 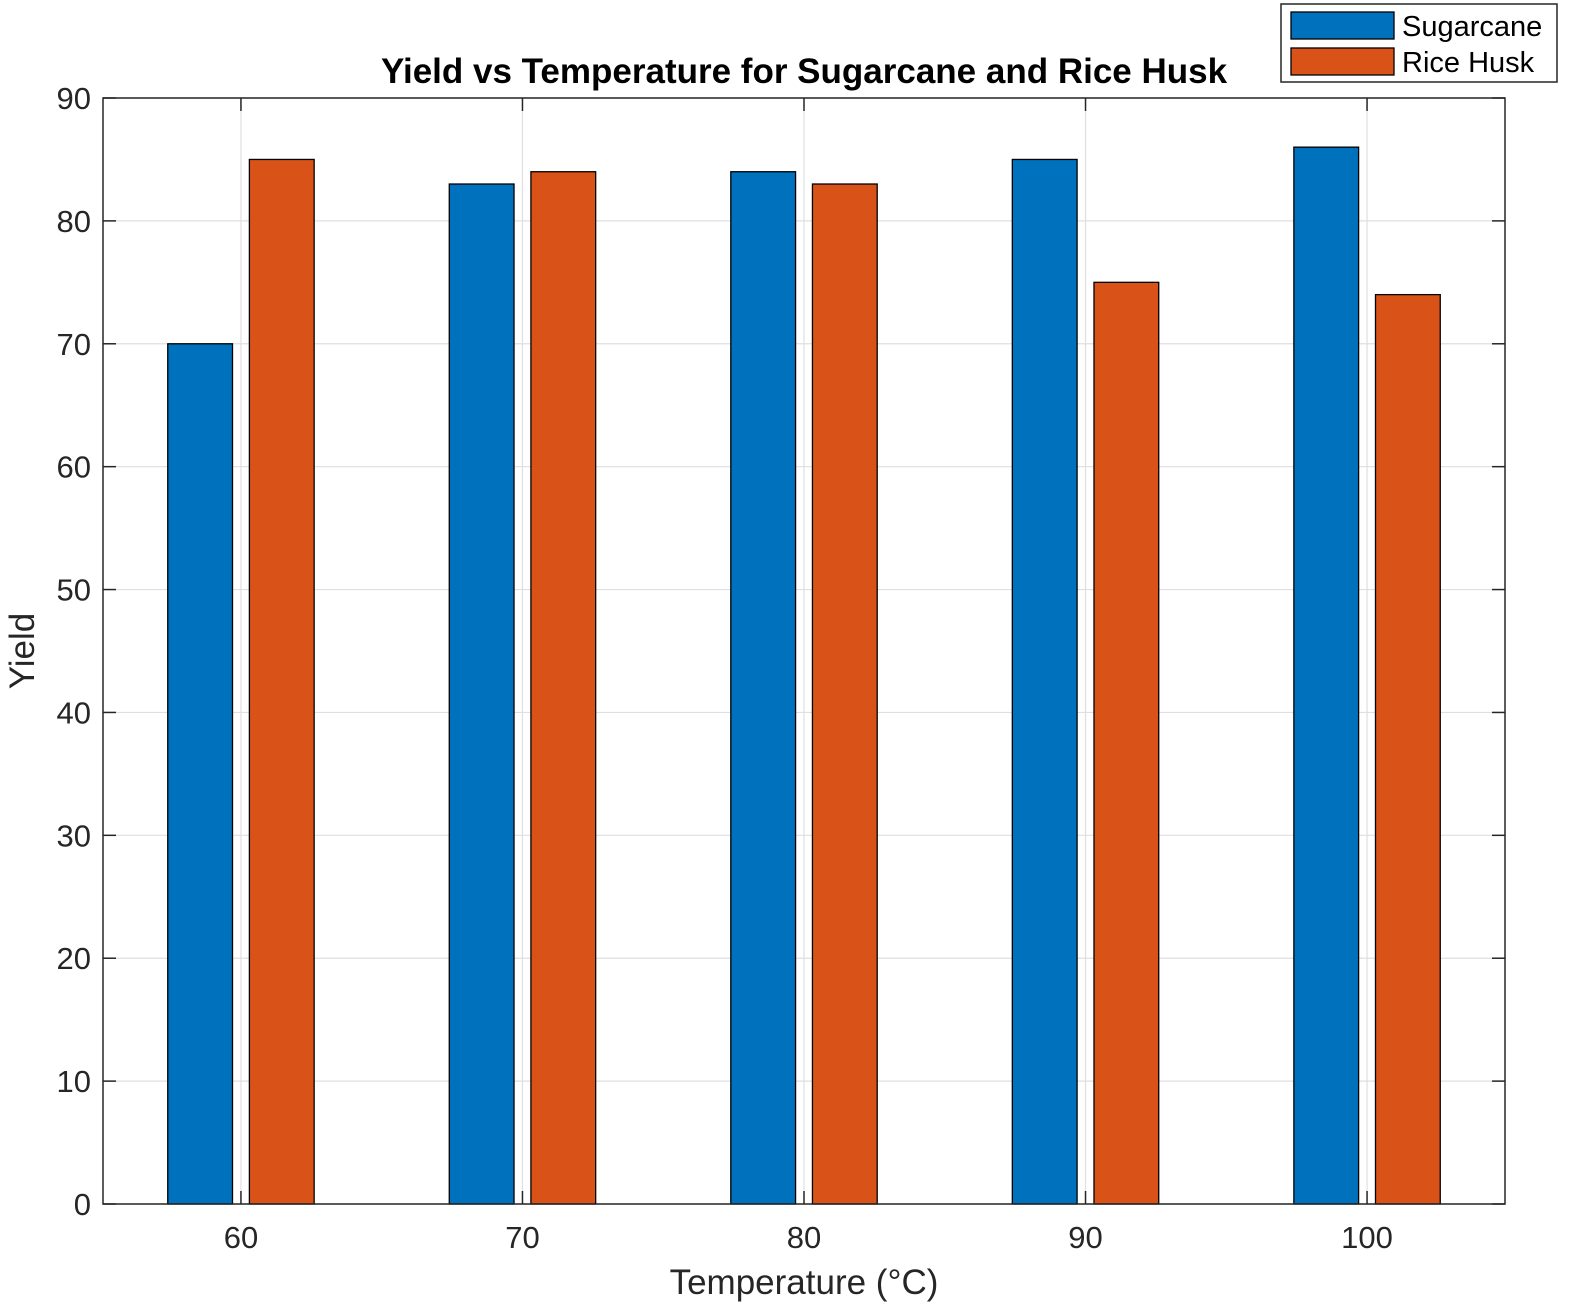 I want to click on y-tick-label: 80, so click(x=74, y=221).